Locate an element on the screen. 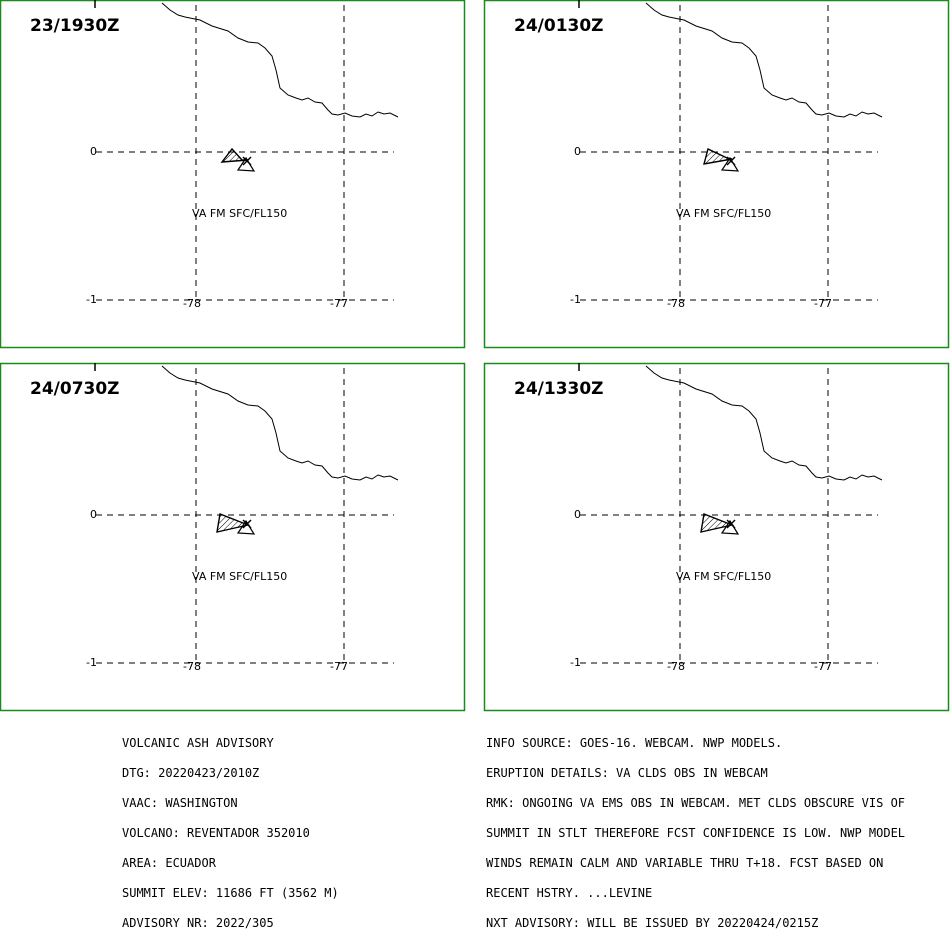 The image size is (950, 938). panel-time: 24/0130Z is located at coordinates (559, 26).